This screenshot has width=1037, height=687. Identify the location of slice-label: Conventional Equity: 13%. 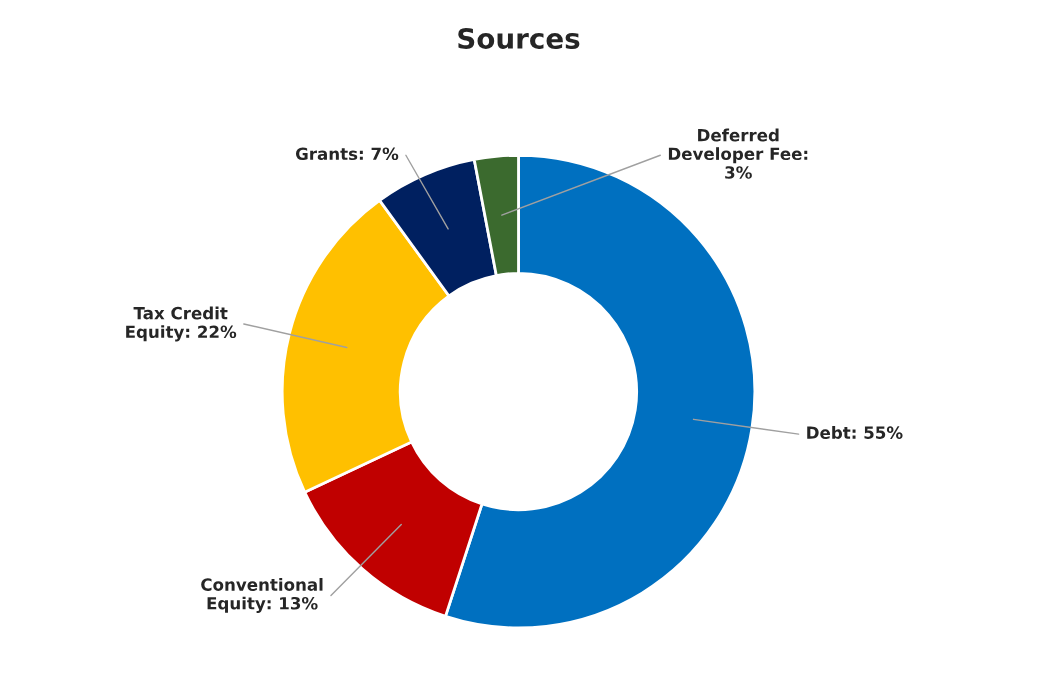
(262, 595).